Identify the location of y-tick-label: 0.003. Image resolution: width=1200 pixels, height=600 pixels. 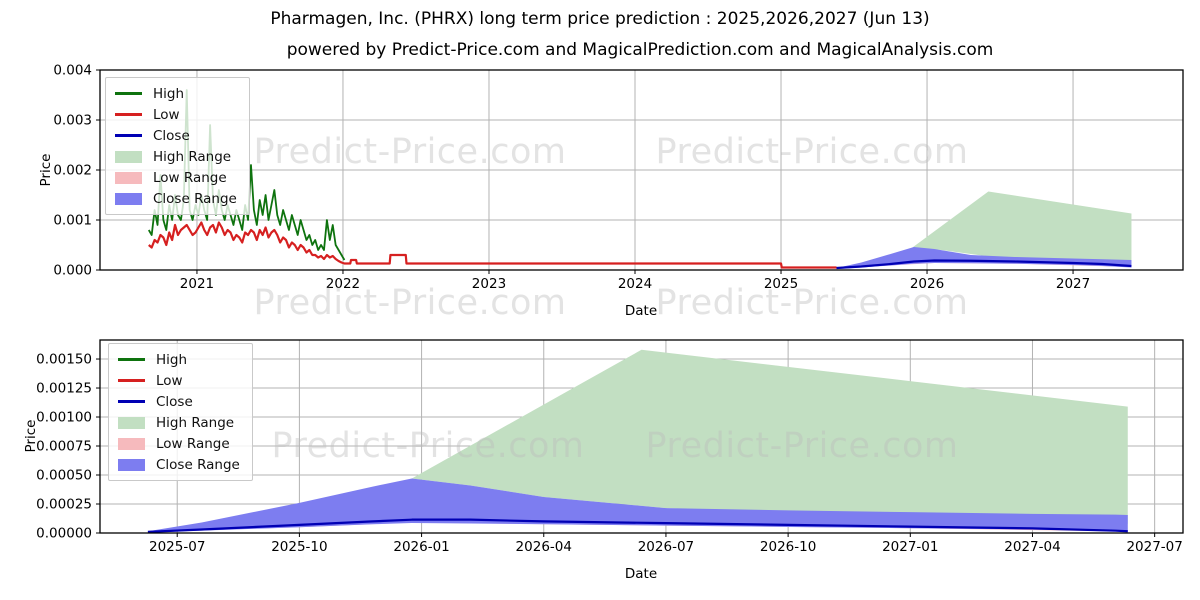
(72, 121).